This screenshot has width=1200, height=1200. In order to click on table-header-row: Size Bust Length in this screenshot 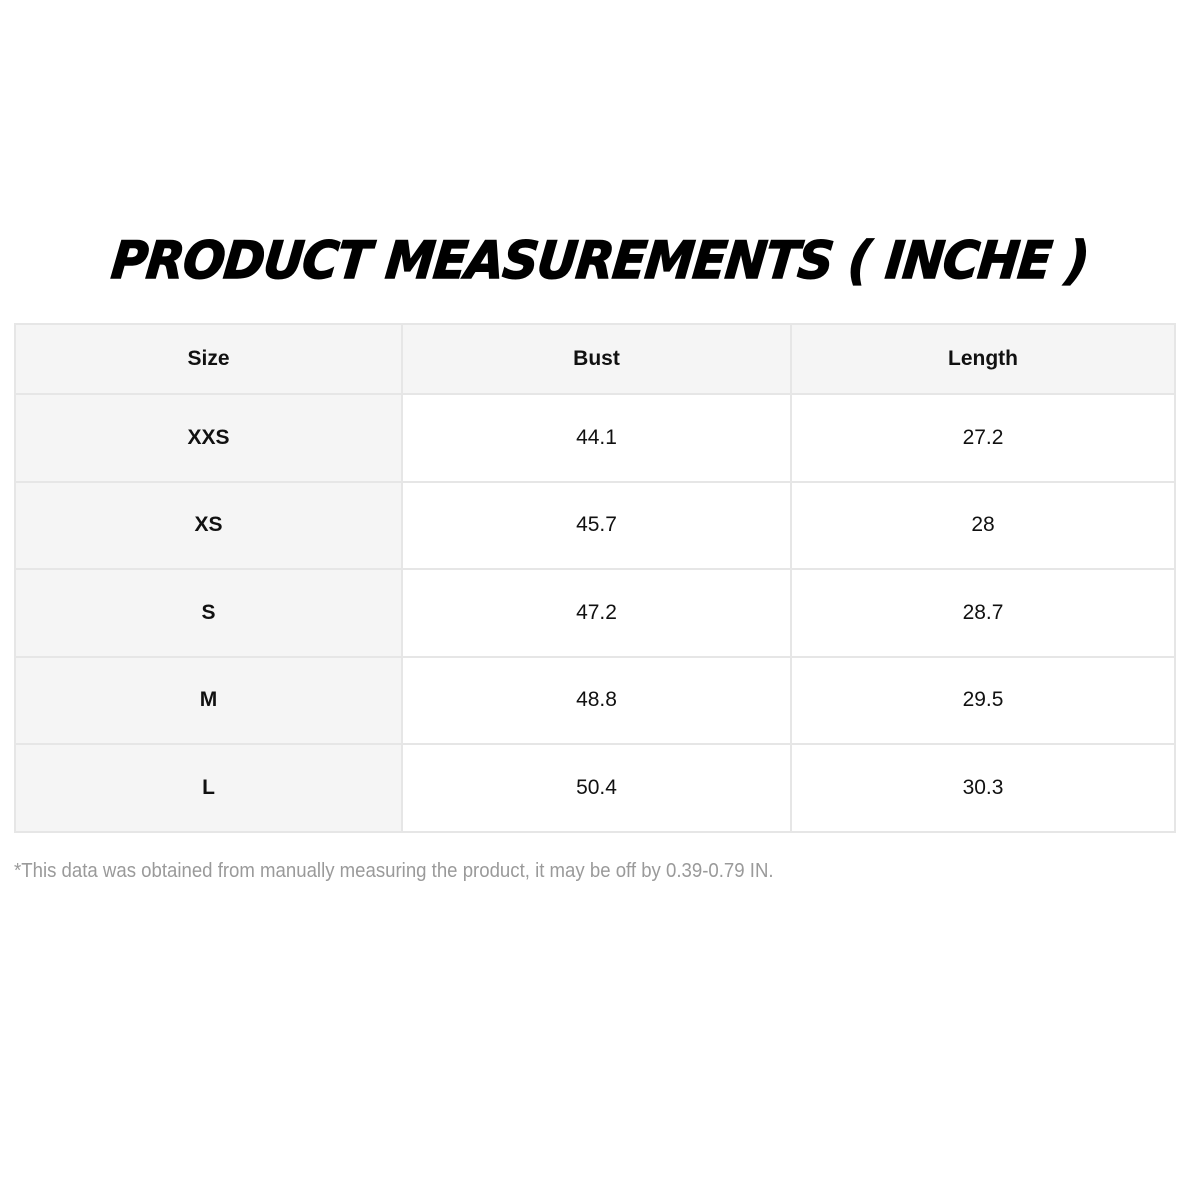, I will do `click(595, 359)`.